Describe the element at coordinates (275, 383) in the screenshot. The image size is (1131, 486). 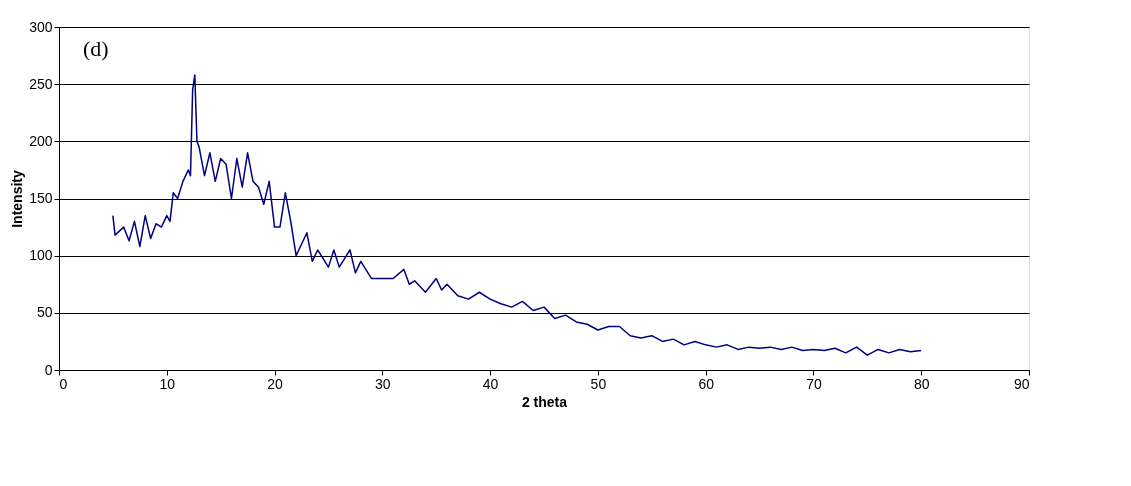
I see `x-tick-label: 20` at that location.